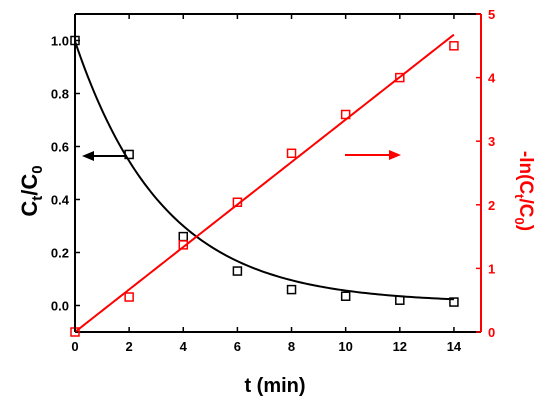 This screenshot has height=408, width=550. I want to click on x-axis-title: t (min), so click(274, 386).